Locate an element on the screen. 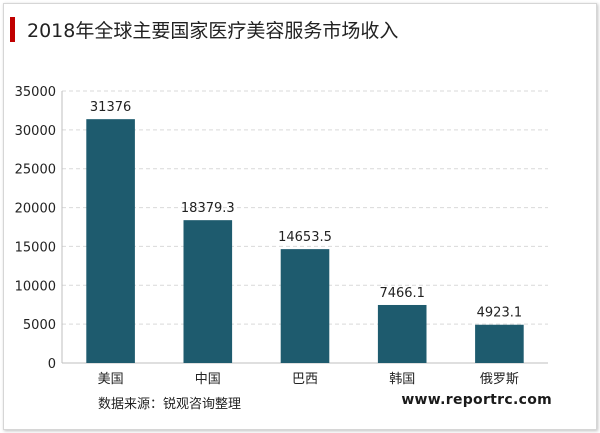 The image size is (600, 433). x-tick-label: 巴西 is located at coordinates (305, 379).